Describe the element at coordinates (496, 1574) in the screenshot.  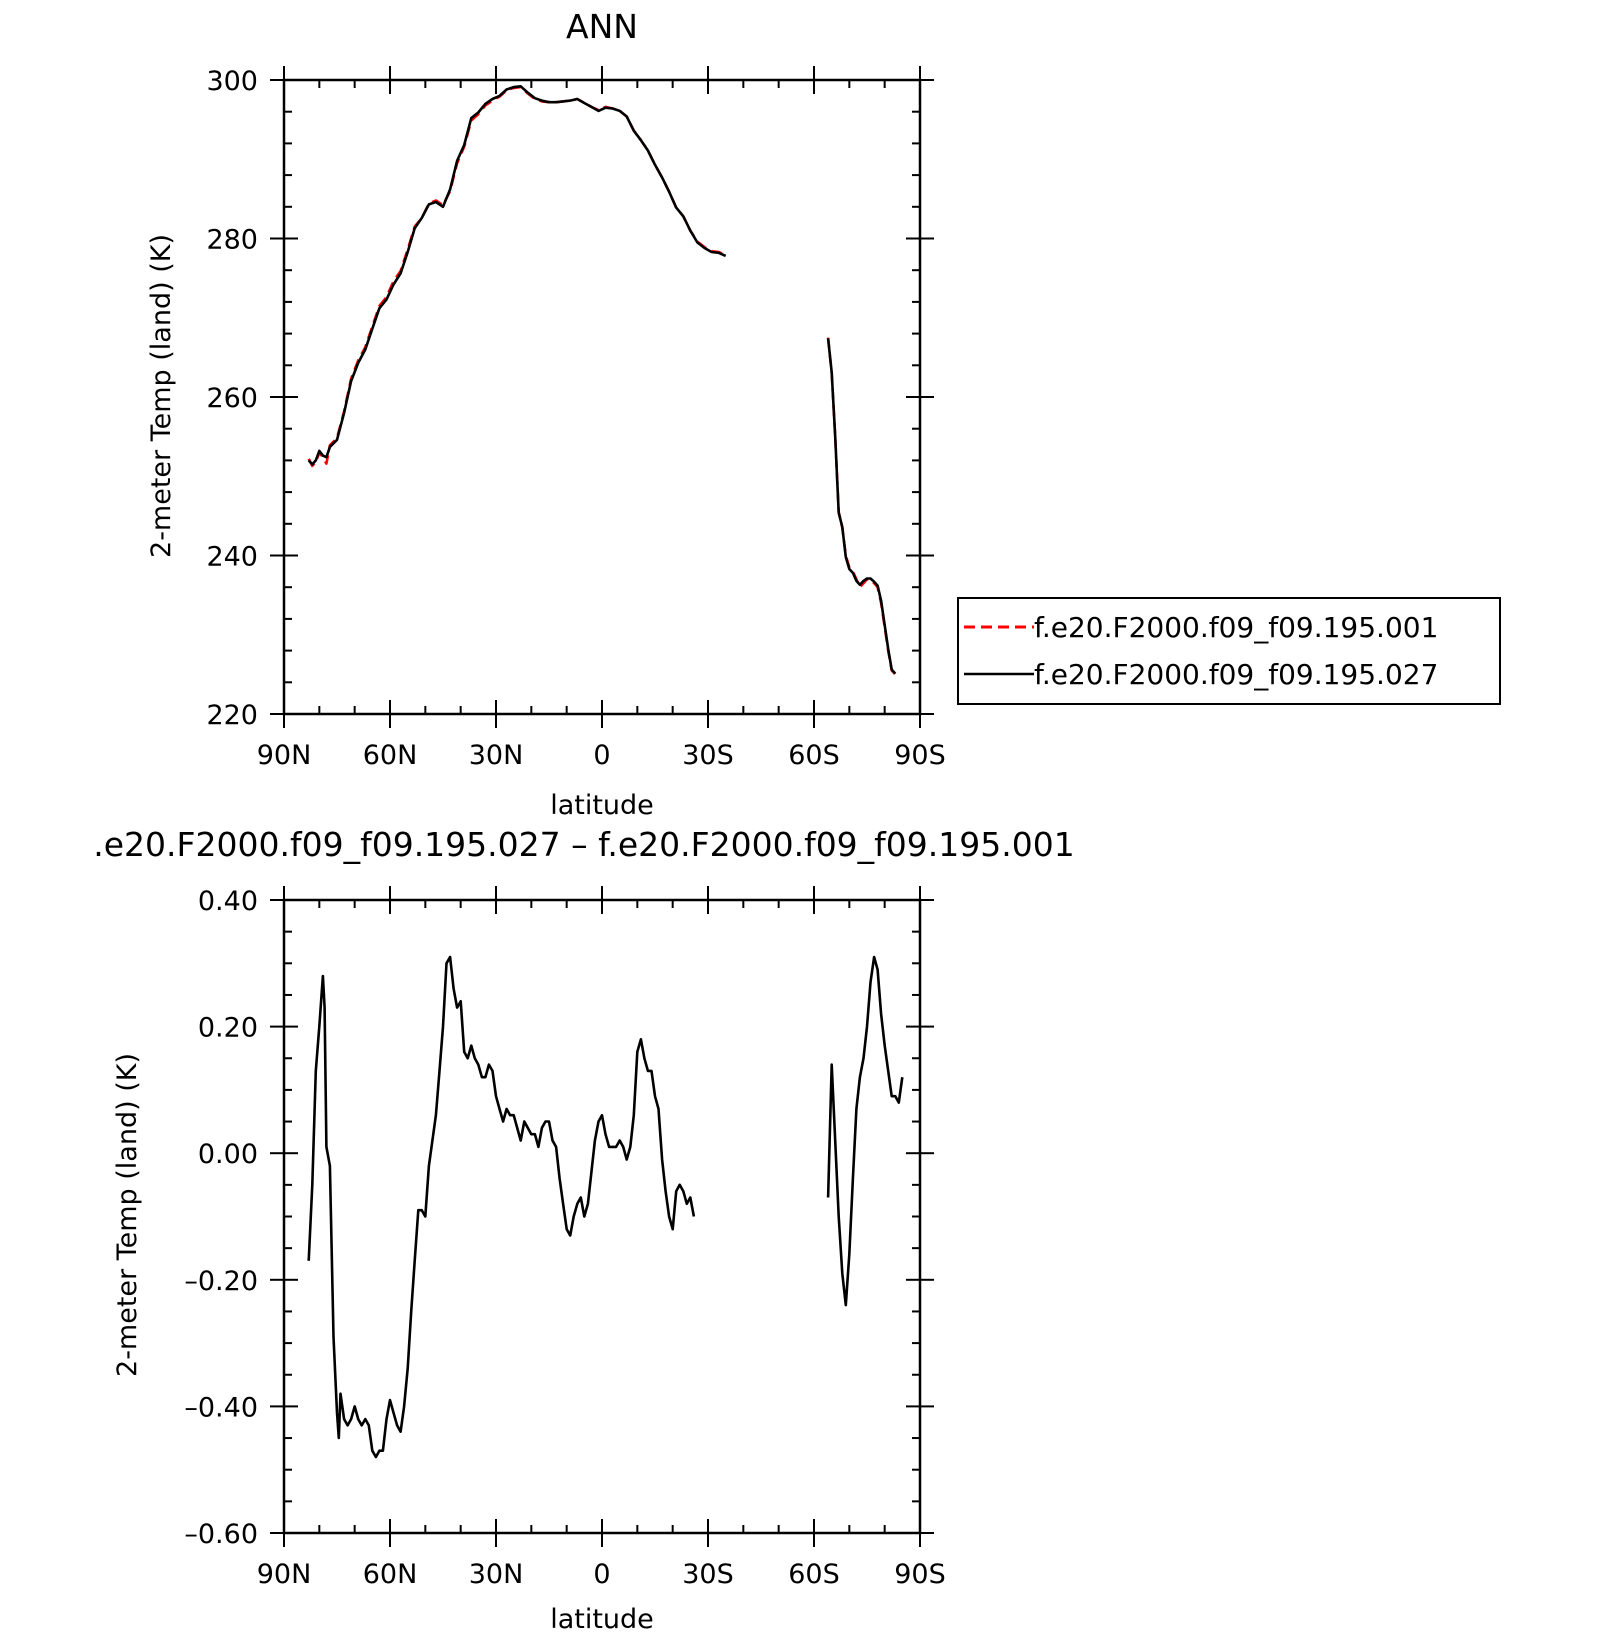
I see `bottom-x-tick-label: 30N` at that location.